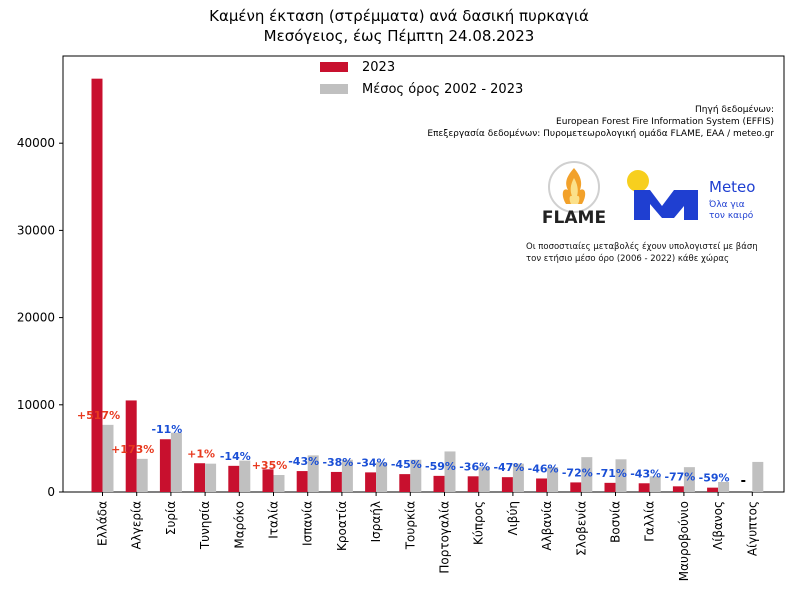 The height and width of the screenshot is (601, 798). What do you see at coordinates (547, 526) in the screenshot?
I see `x-tick-label: Αλβανία` at bounding box center [547, 526].